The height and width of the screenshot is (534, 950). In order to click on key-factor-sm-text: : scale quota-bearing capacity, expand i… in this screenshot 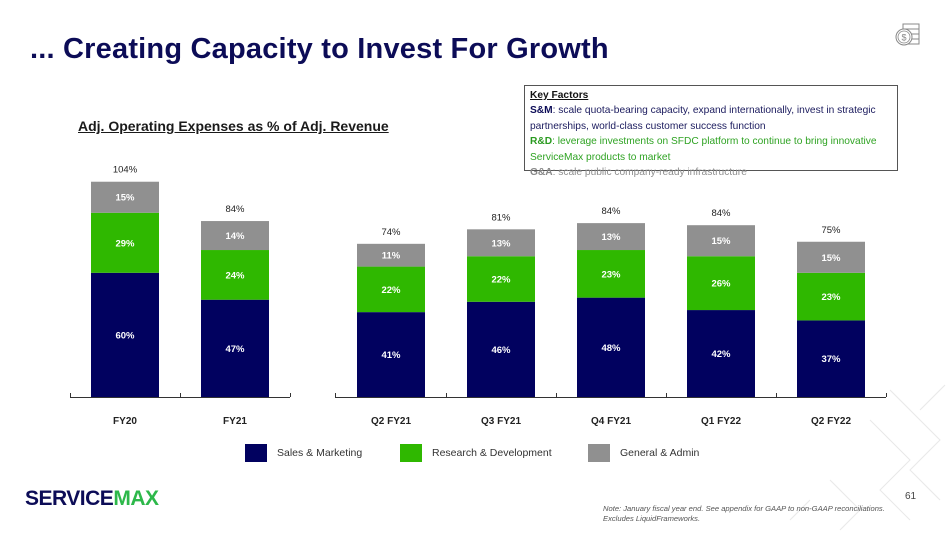, I will do `click(703, 118)`.